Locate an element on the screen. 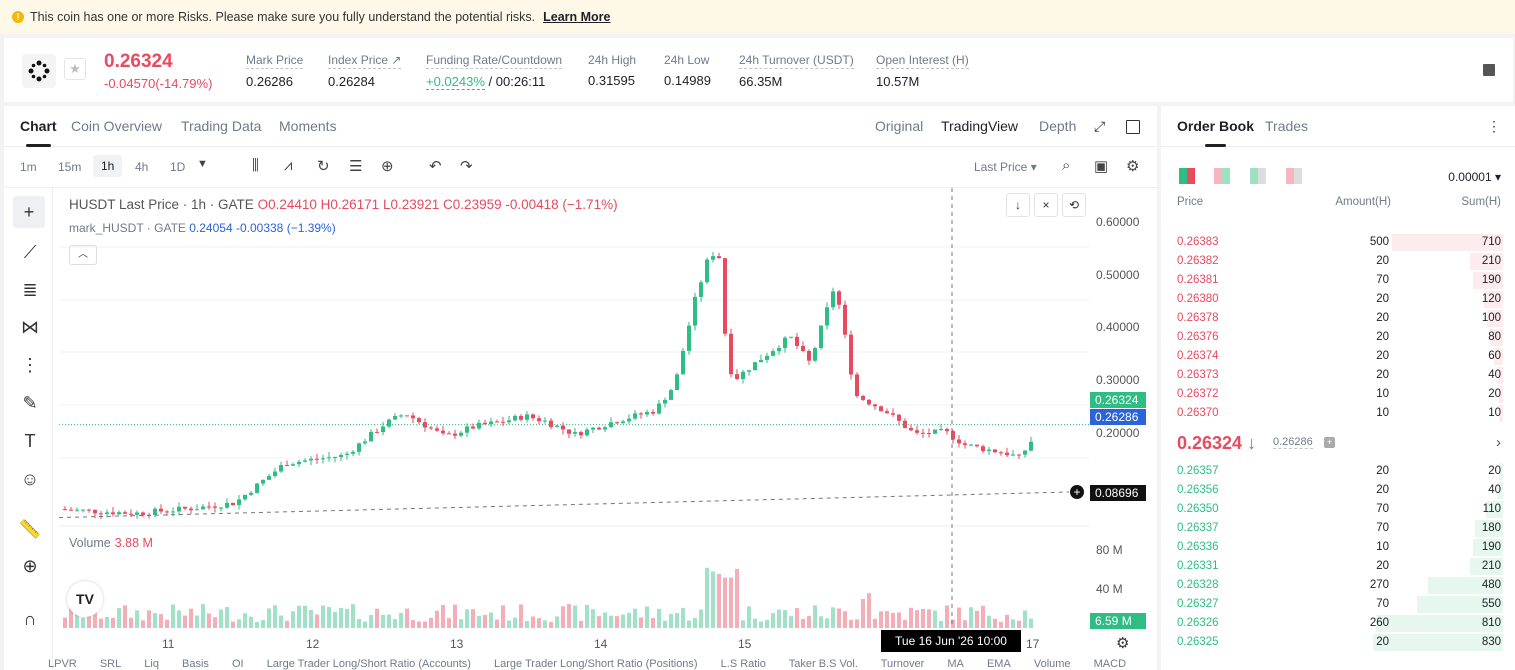  ask-row: 0.26373 20 40 is located at coordinates (1338, 375).